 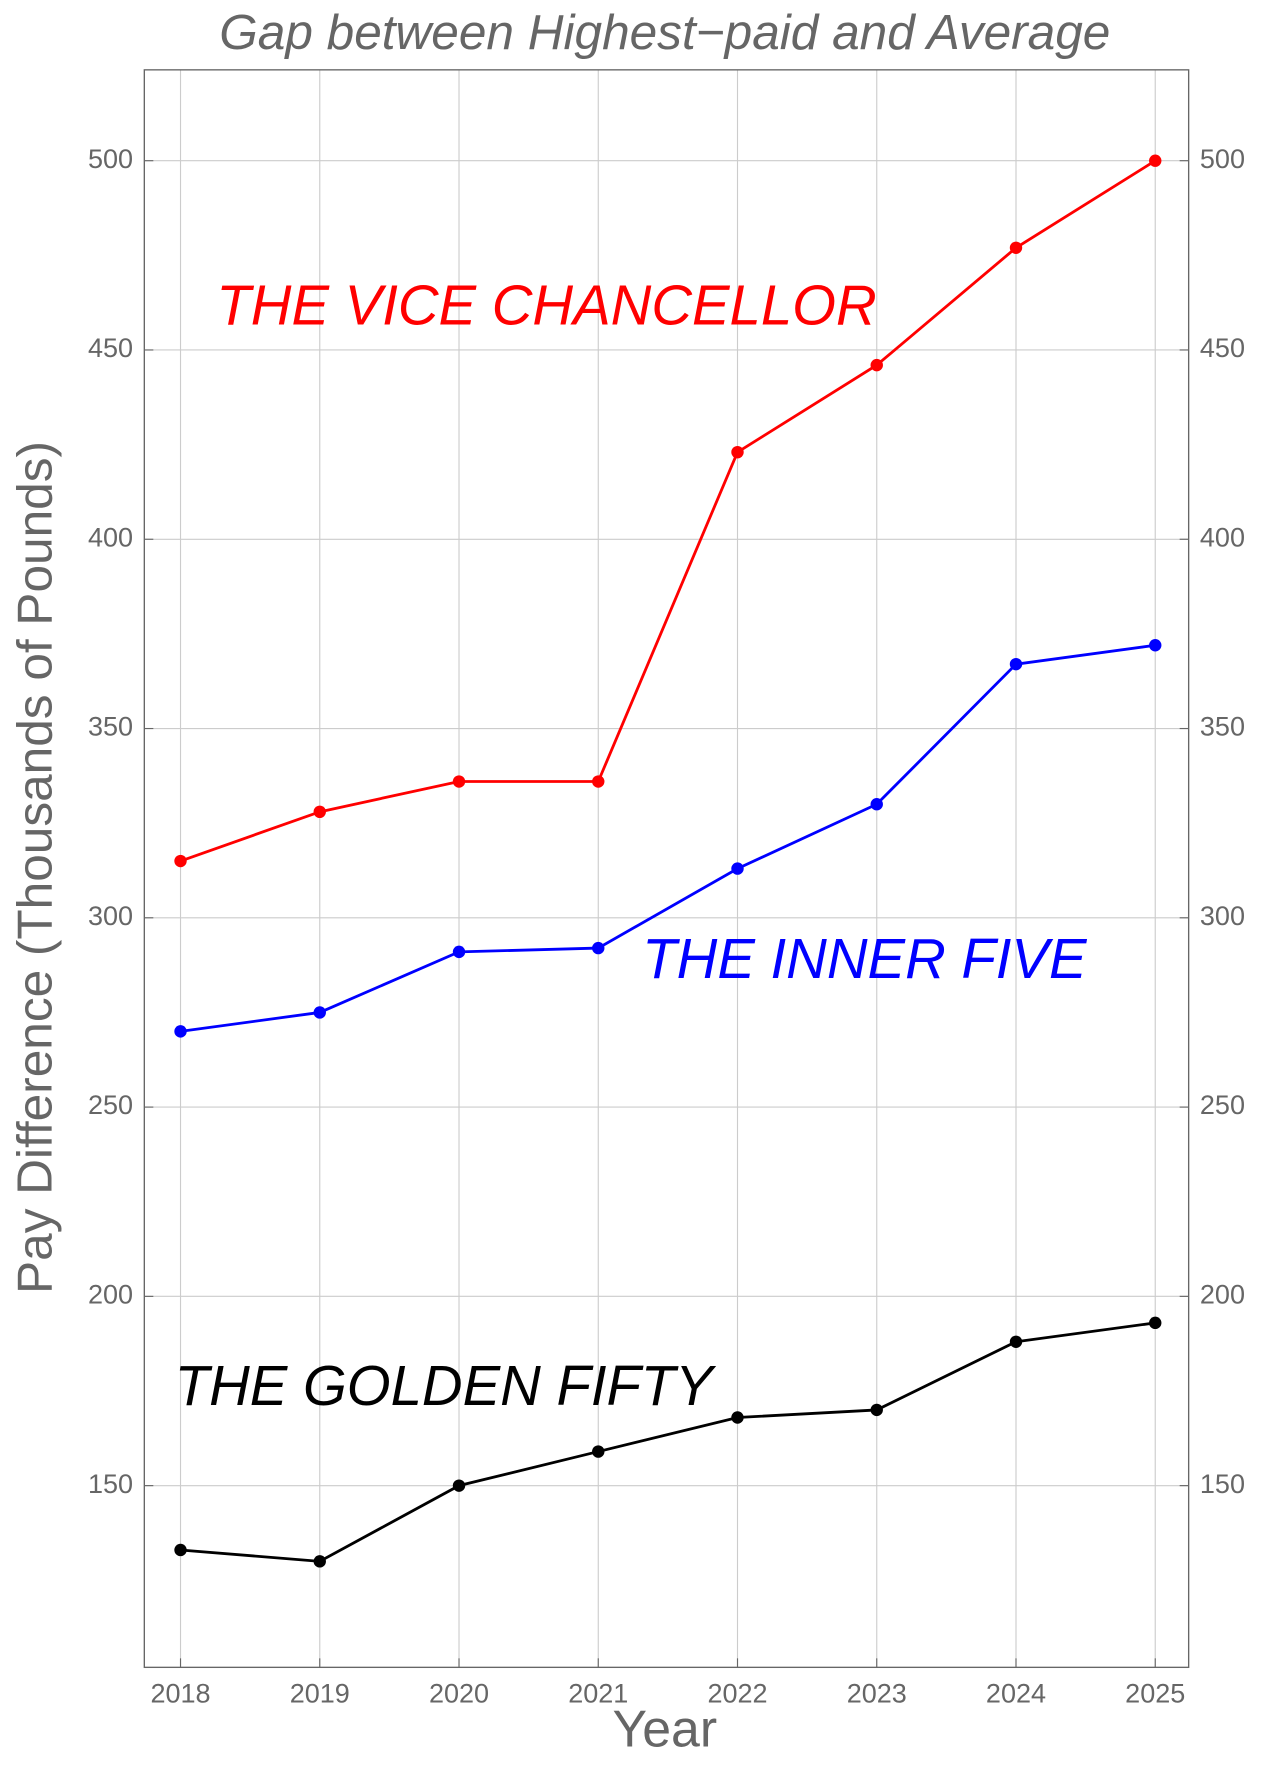 I want to click on y-tick-label: 200, so click(x=110, y=1295).